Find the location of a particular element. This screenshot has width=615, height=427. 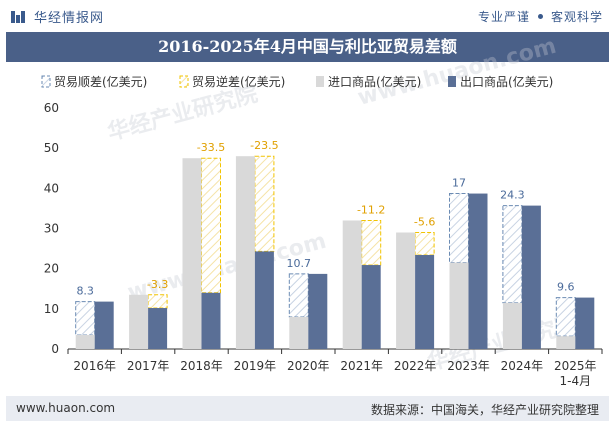

legend-label: 进口商品(亿美元) is located at coordinates (374, 81).